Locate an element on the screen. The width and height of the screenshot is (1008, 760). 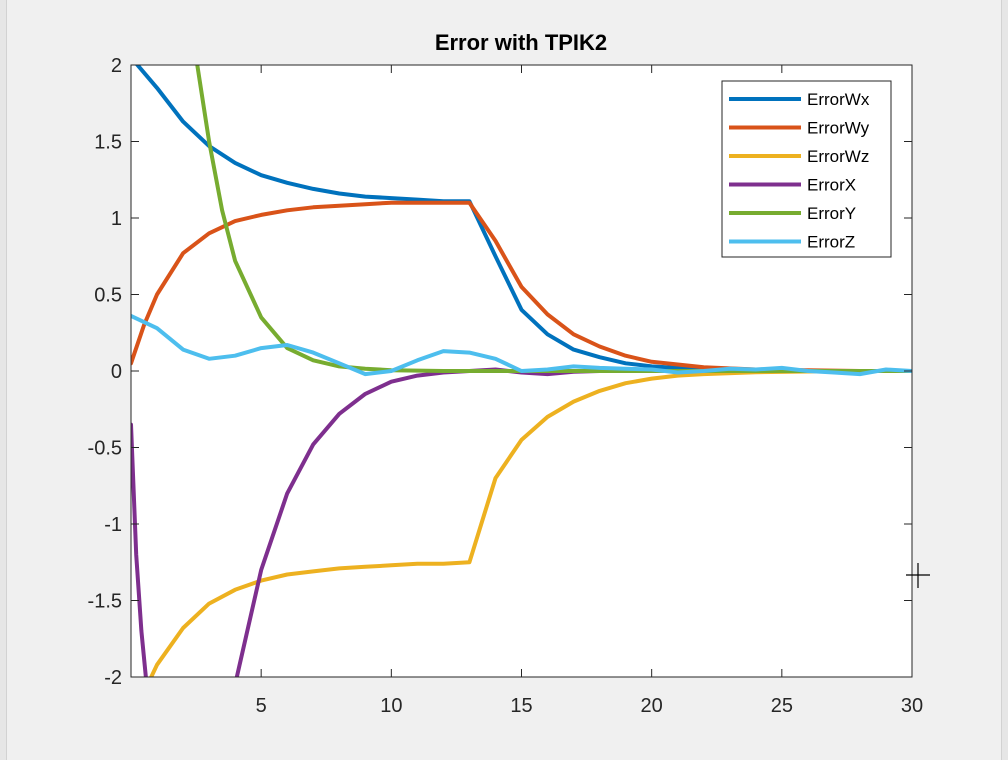
y-tick-label: -1 is located at coordinates (113, 525).